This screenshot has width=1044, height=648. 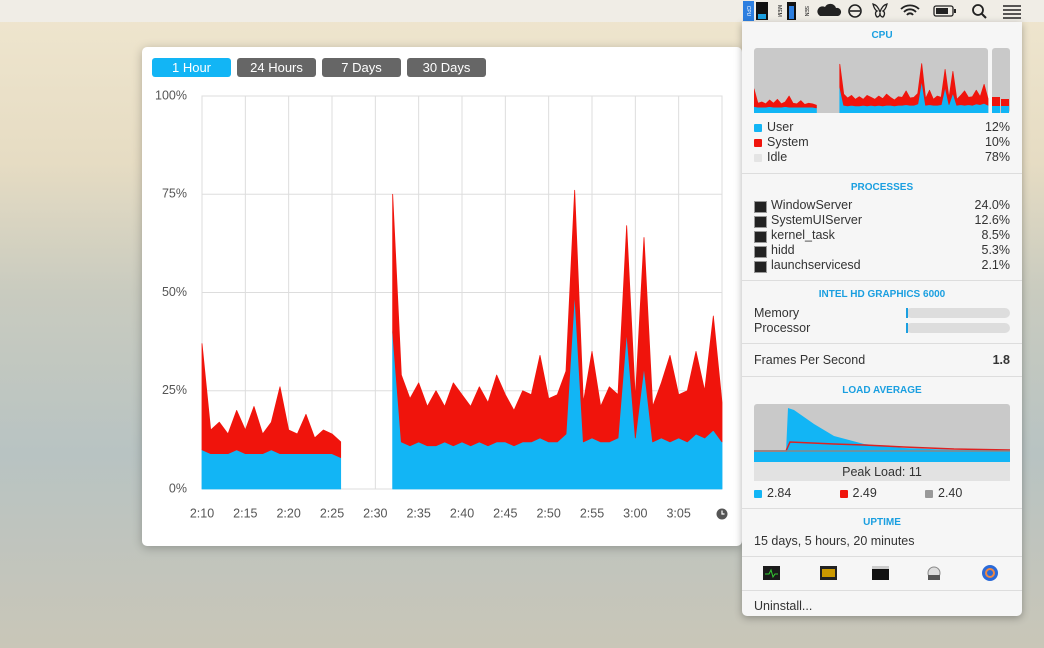 I want to click on section-title: INTEL HD GRAPHICS 6000, so click(x=882, y=294).